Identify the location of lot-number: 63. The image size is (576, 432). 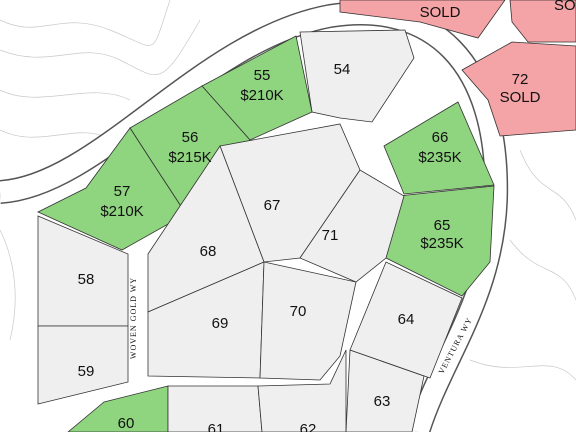
(382, 401).